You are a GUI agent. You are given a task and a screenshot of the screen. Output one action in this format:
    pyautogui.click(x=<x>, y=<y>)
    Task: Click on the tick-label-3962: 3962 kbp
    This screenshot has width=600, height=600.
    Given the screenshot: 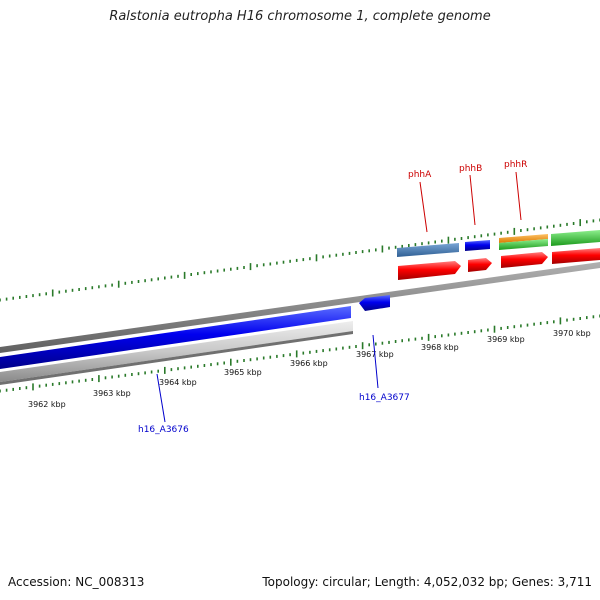 What is the action you would take?
    pyautogui.click(x=47, y=404)
    